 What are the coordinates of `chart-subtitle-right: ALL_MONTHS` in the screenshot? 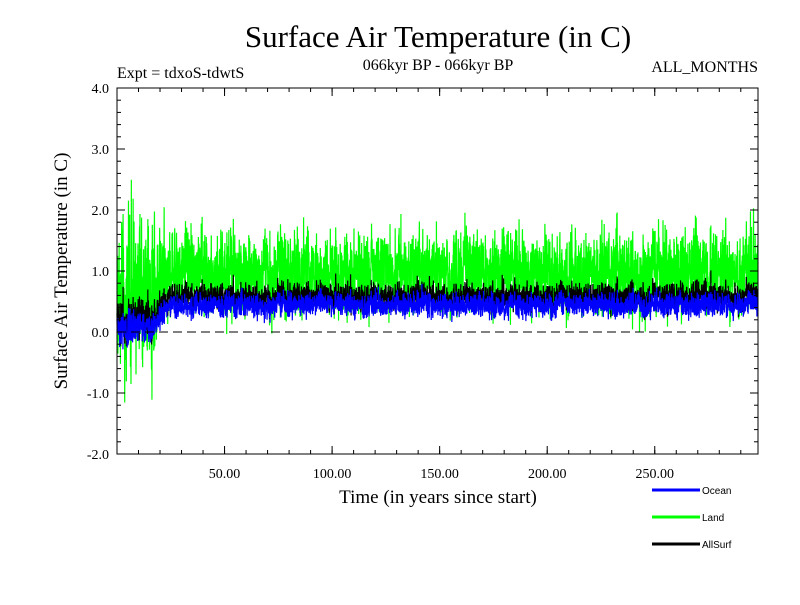 It's located at (704, 67).